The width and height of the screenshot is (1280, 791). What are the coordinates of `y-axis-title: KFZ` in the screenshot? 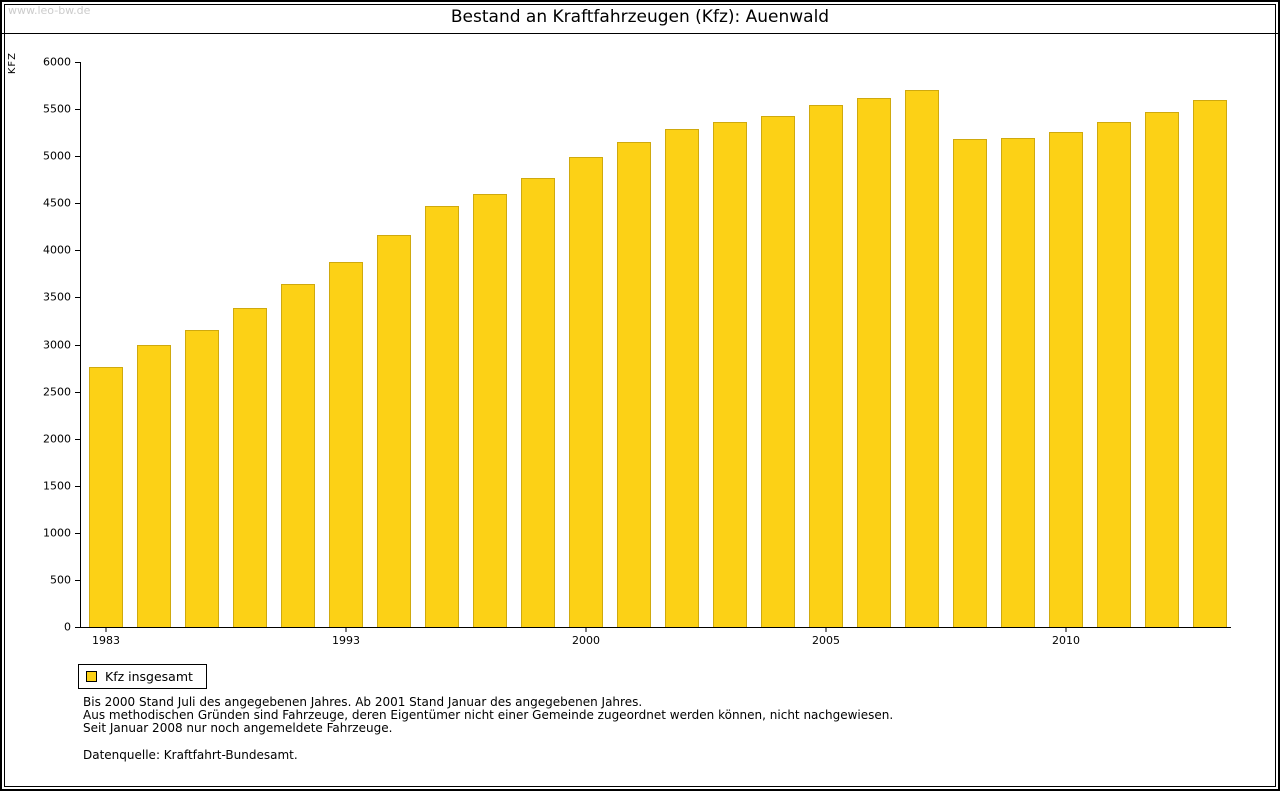 It's located at (12, 63).